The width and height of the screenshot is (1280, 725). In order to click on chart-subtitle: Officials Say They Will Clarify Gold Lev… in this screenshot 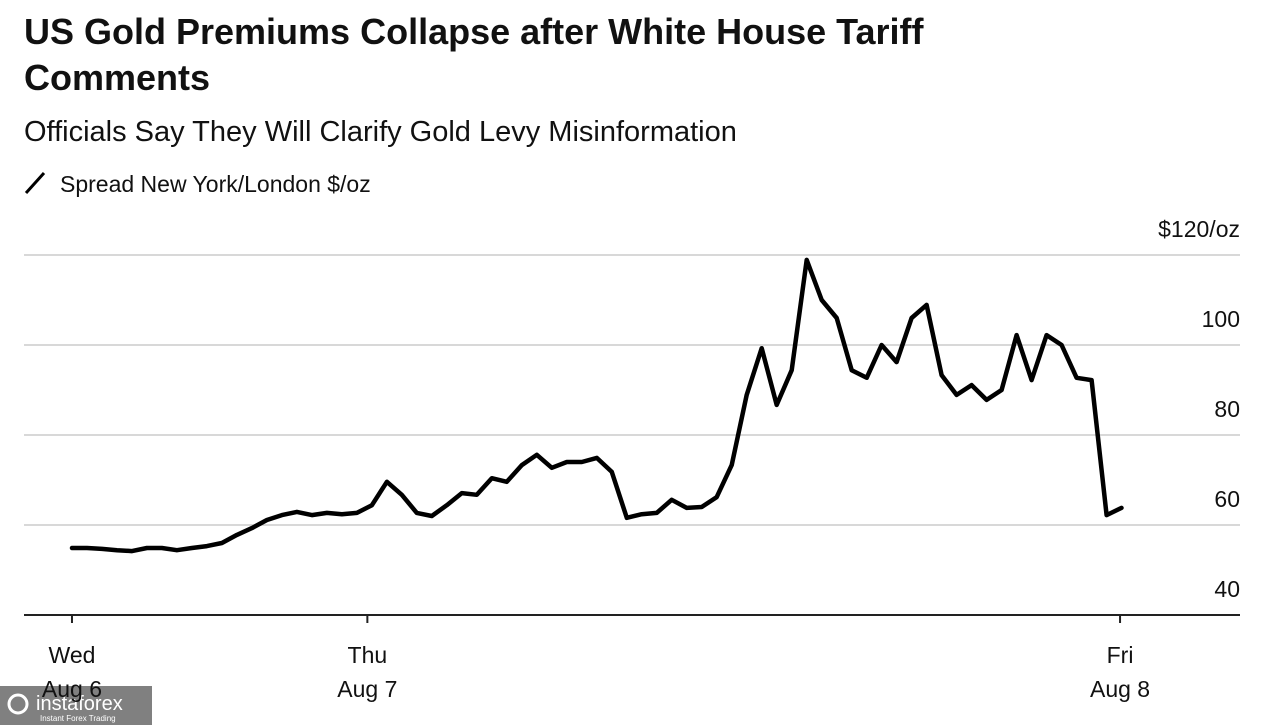, I will do `click(380, 132)`.